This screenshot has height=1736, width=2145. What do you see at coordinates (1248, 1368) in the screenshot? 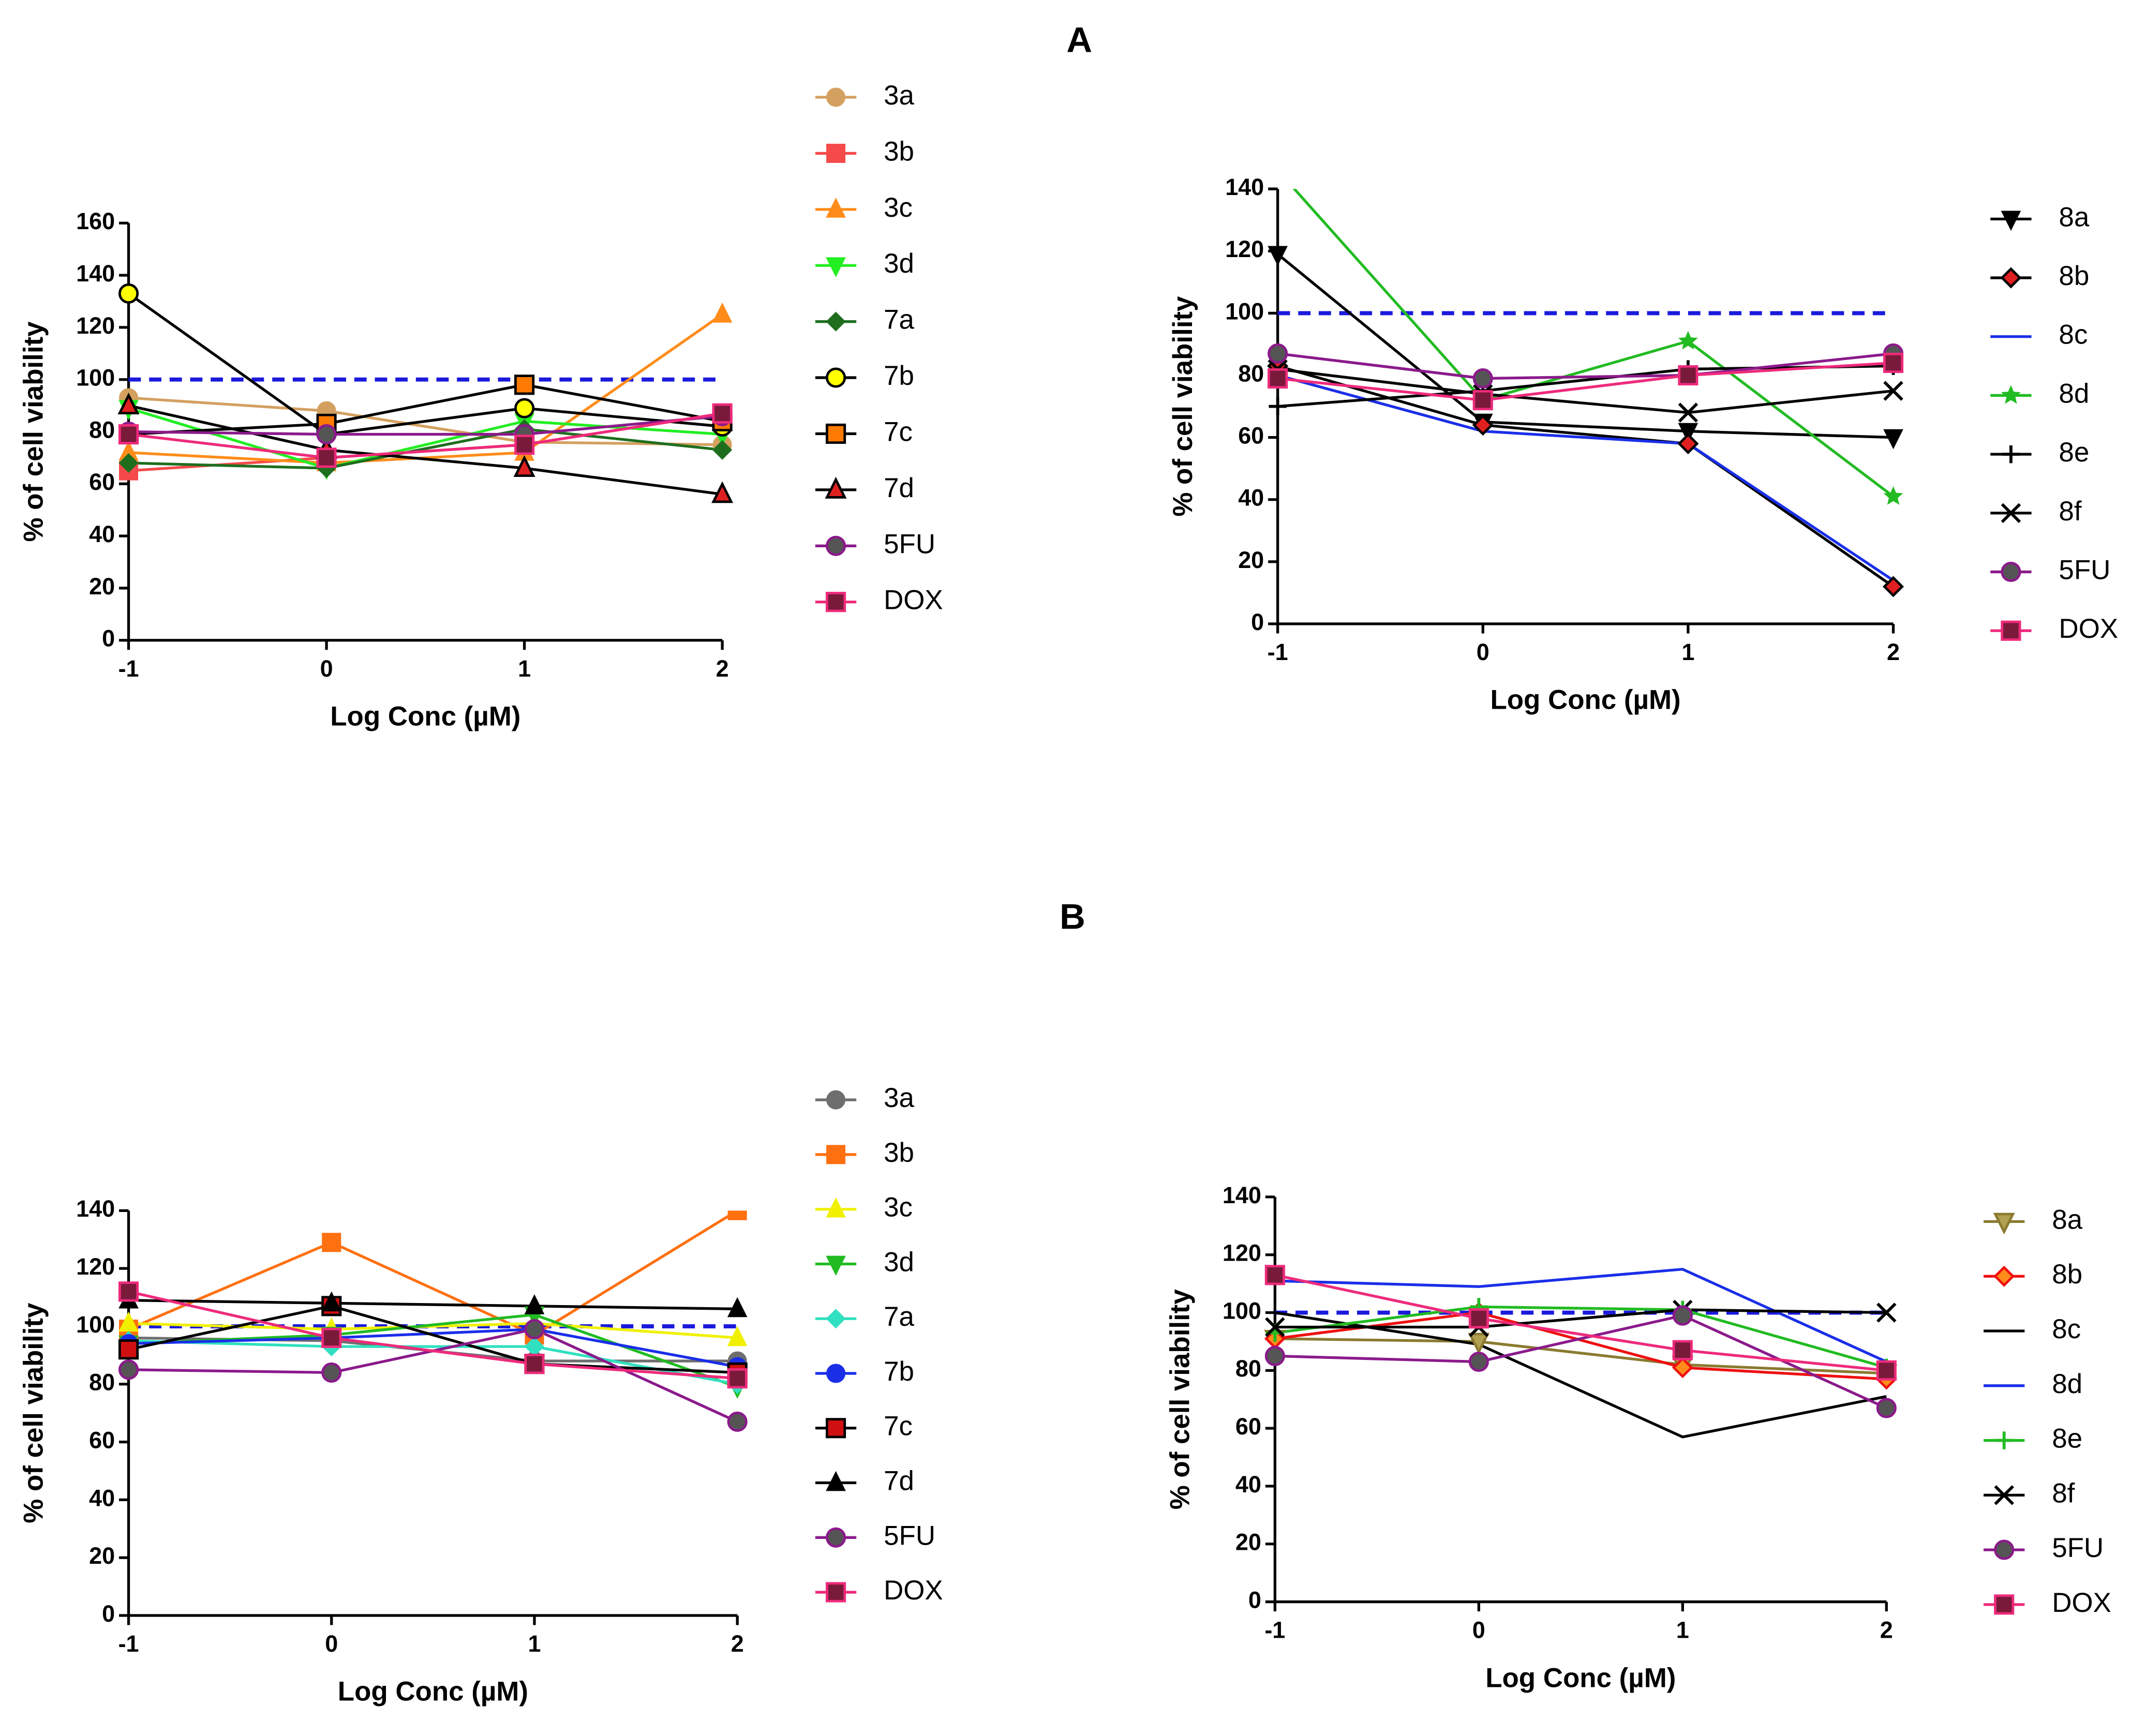
I see `y-tick-label: 80` at bounding box center [1248, 1368].